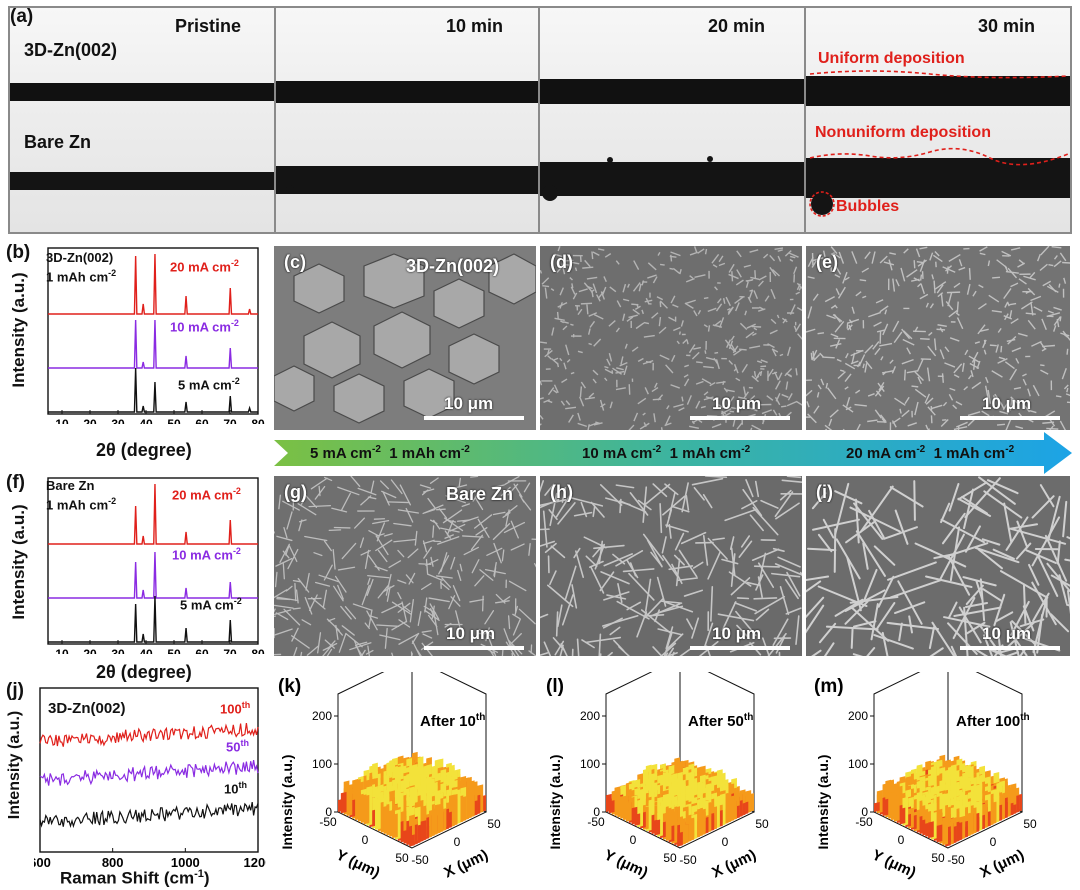 The height and width of the screenshot is (890, 1080). Describe the element at coordinates (90, 650) in the screenshot. I see `xrd-xtick-label: 20` at that location.